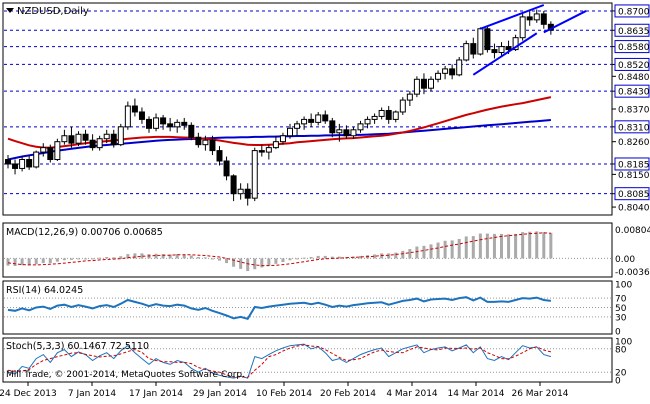 The image size is (650, 404). Describe the element at coordinates (10, 10) in the screenshot. I see `chart-menu-arrow-icon` at that location.